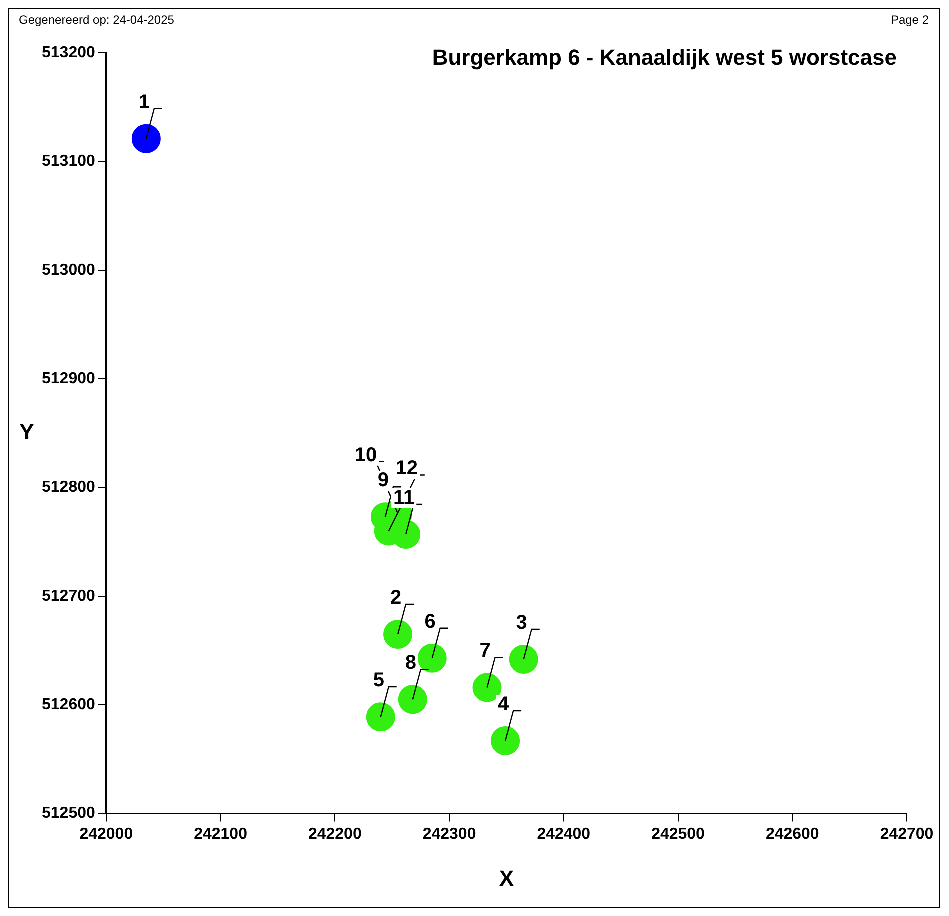 This screenshot has height=916, width=949. What do you see at coordinates (144, 102) in the screenshot?
I see `annotation: 1` at bounding box center [144, 102].